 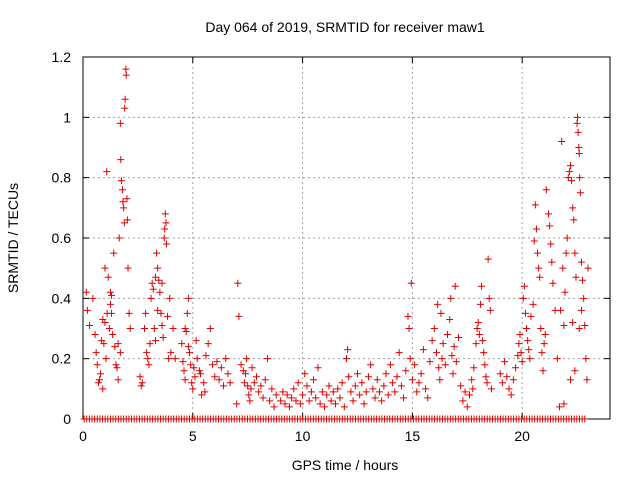 I want to click on x-tick-label: 15, so click(x=413, y=436).